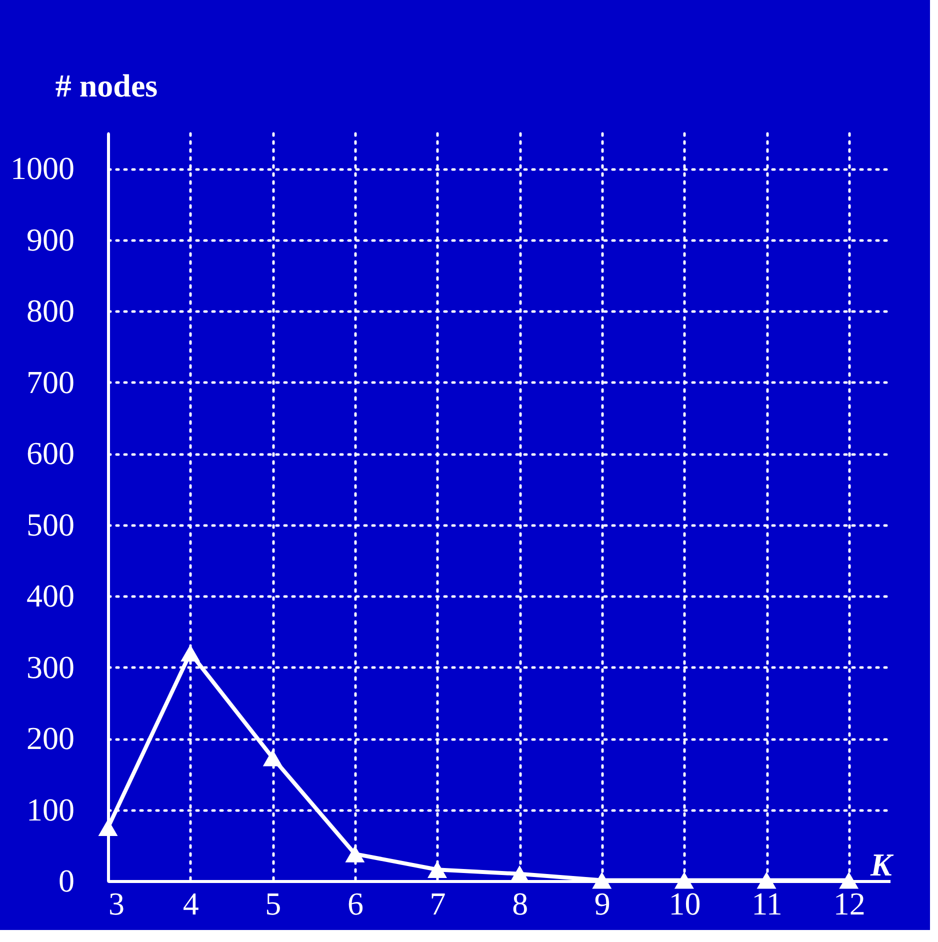  Describe the element at coordinates (42, 168) in the screenshot. I see `y-tick-label: 1000` at that location.